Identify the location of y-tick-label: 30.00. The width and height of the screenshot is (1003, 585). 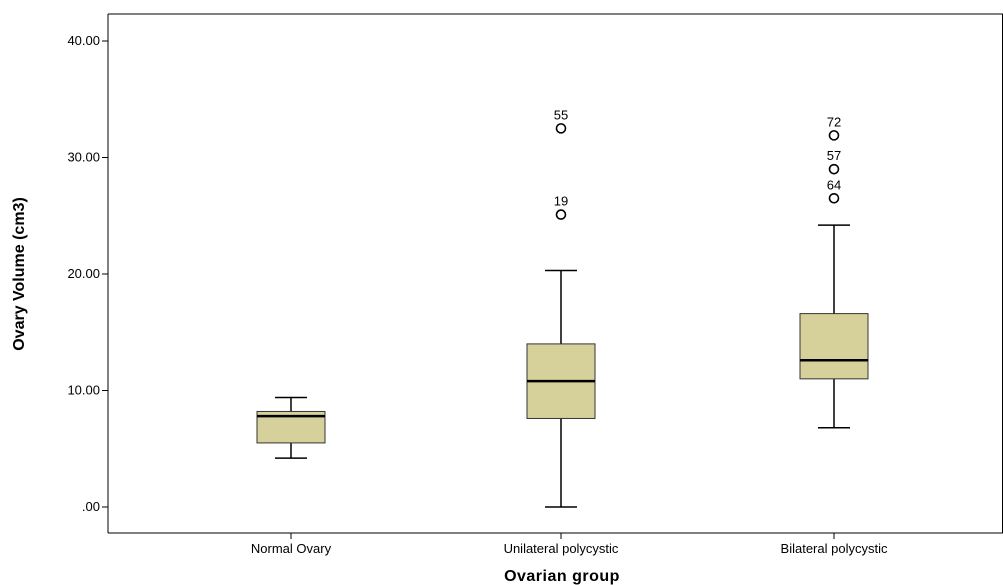
(83, 157).